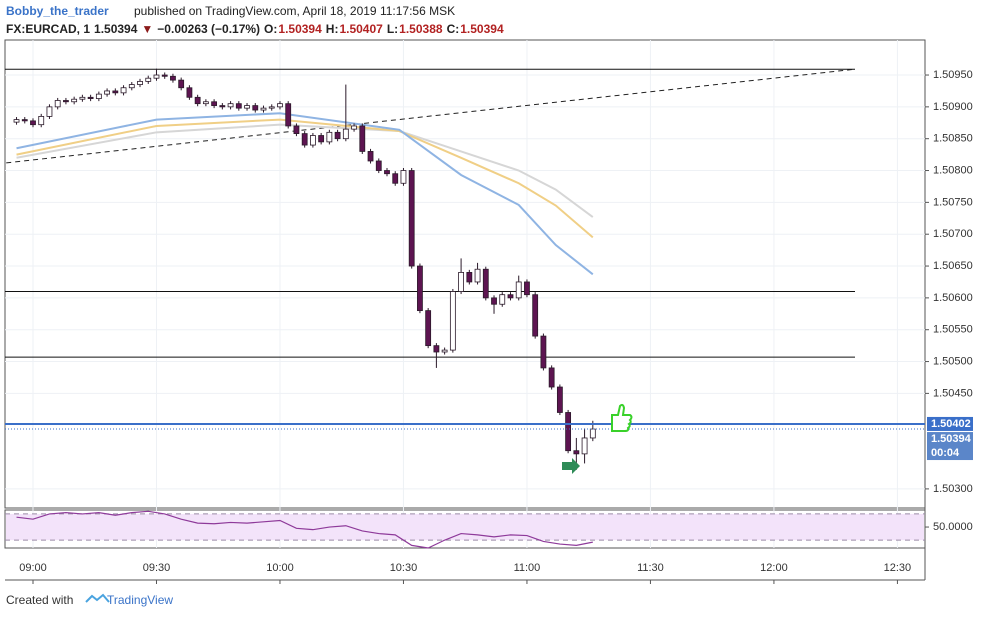 The width and height of the screenshot is (988, 618). What do you see at coordinates (421, 29) in the screenshot?
I see `header-item: 1.50388` at bounding box center [421, 29].